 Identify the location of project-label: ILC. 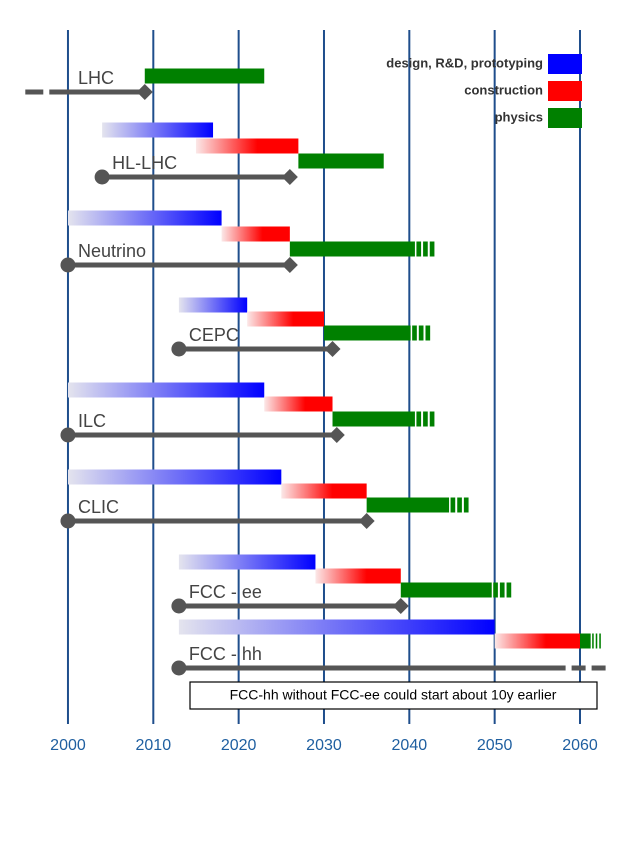
(92, 421).